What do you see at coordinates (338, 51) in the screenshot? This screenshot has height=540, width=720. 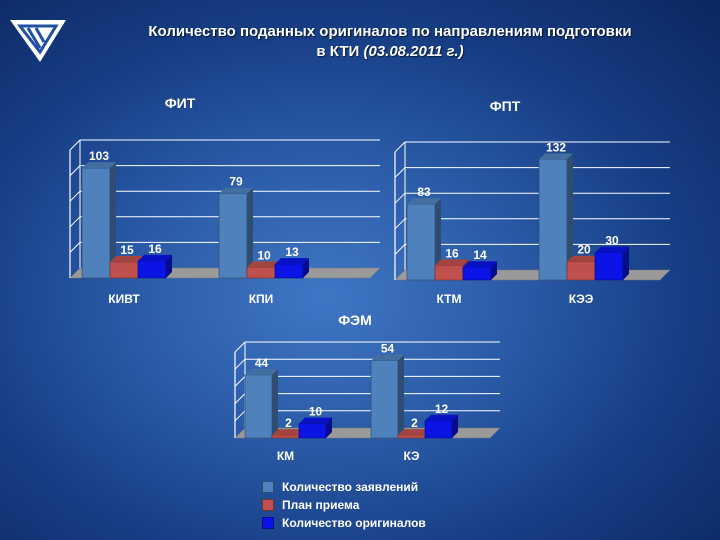 I see `title-line2-prefix: в КТИ` at bounding box center [338, 51].